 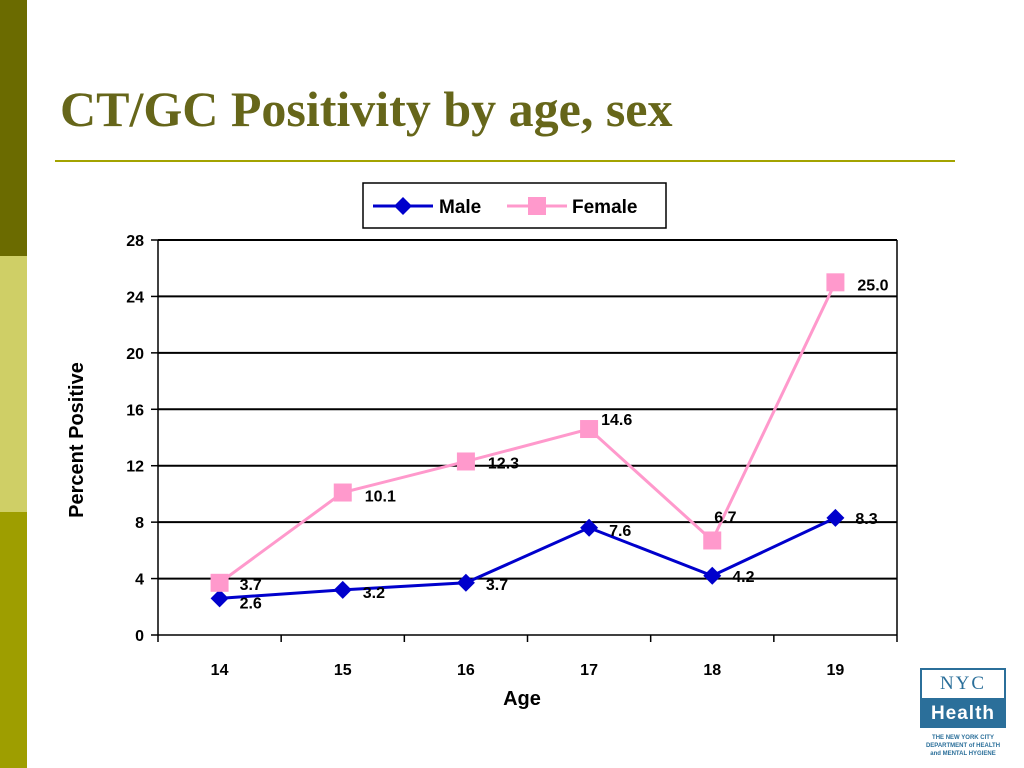 What do you see at coordinates (522, 699) in the screenshot?
I see `x-axis-title: Age` at bounding box center [522, 699].